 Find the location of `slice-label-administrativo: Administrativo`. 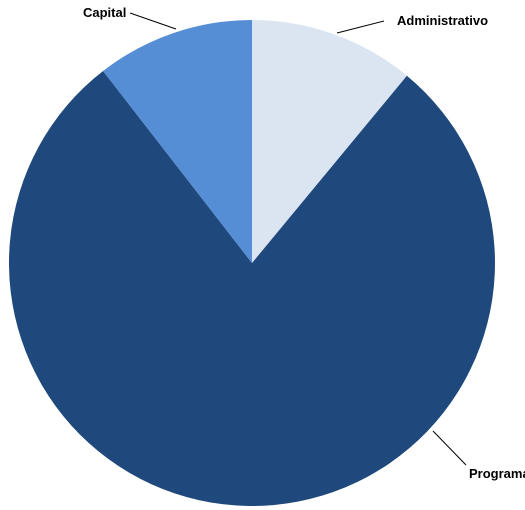

slice-label-administrativo: Administrativo is located at coordinates (442, 20).